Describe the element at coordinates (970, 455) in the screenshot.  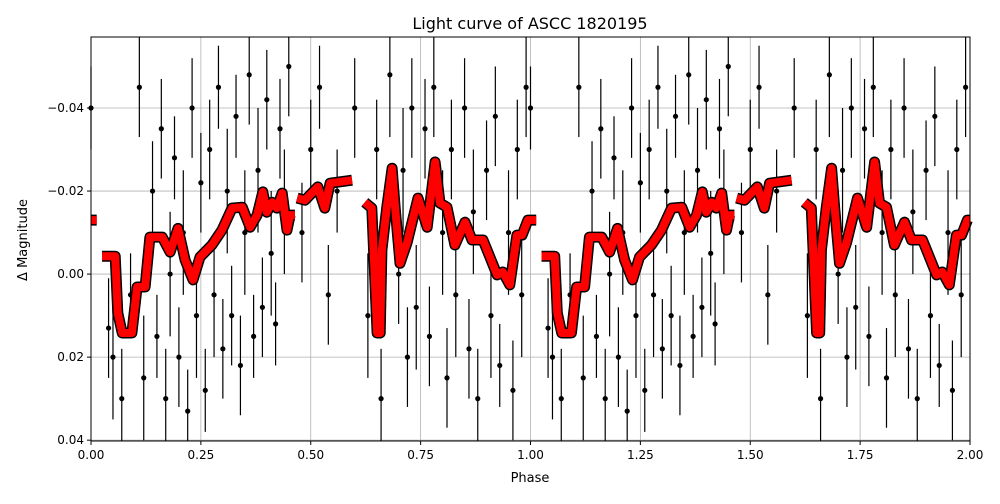
I see `x-tick-label: 2.00` at that location.